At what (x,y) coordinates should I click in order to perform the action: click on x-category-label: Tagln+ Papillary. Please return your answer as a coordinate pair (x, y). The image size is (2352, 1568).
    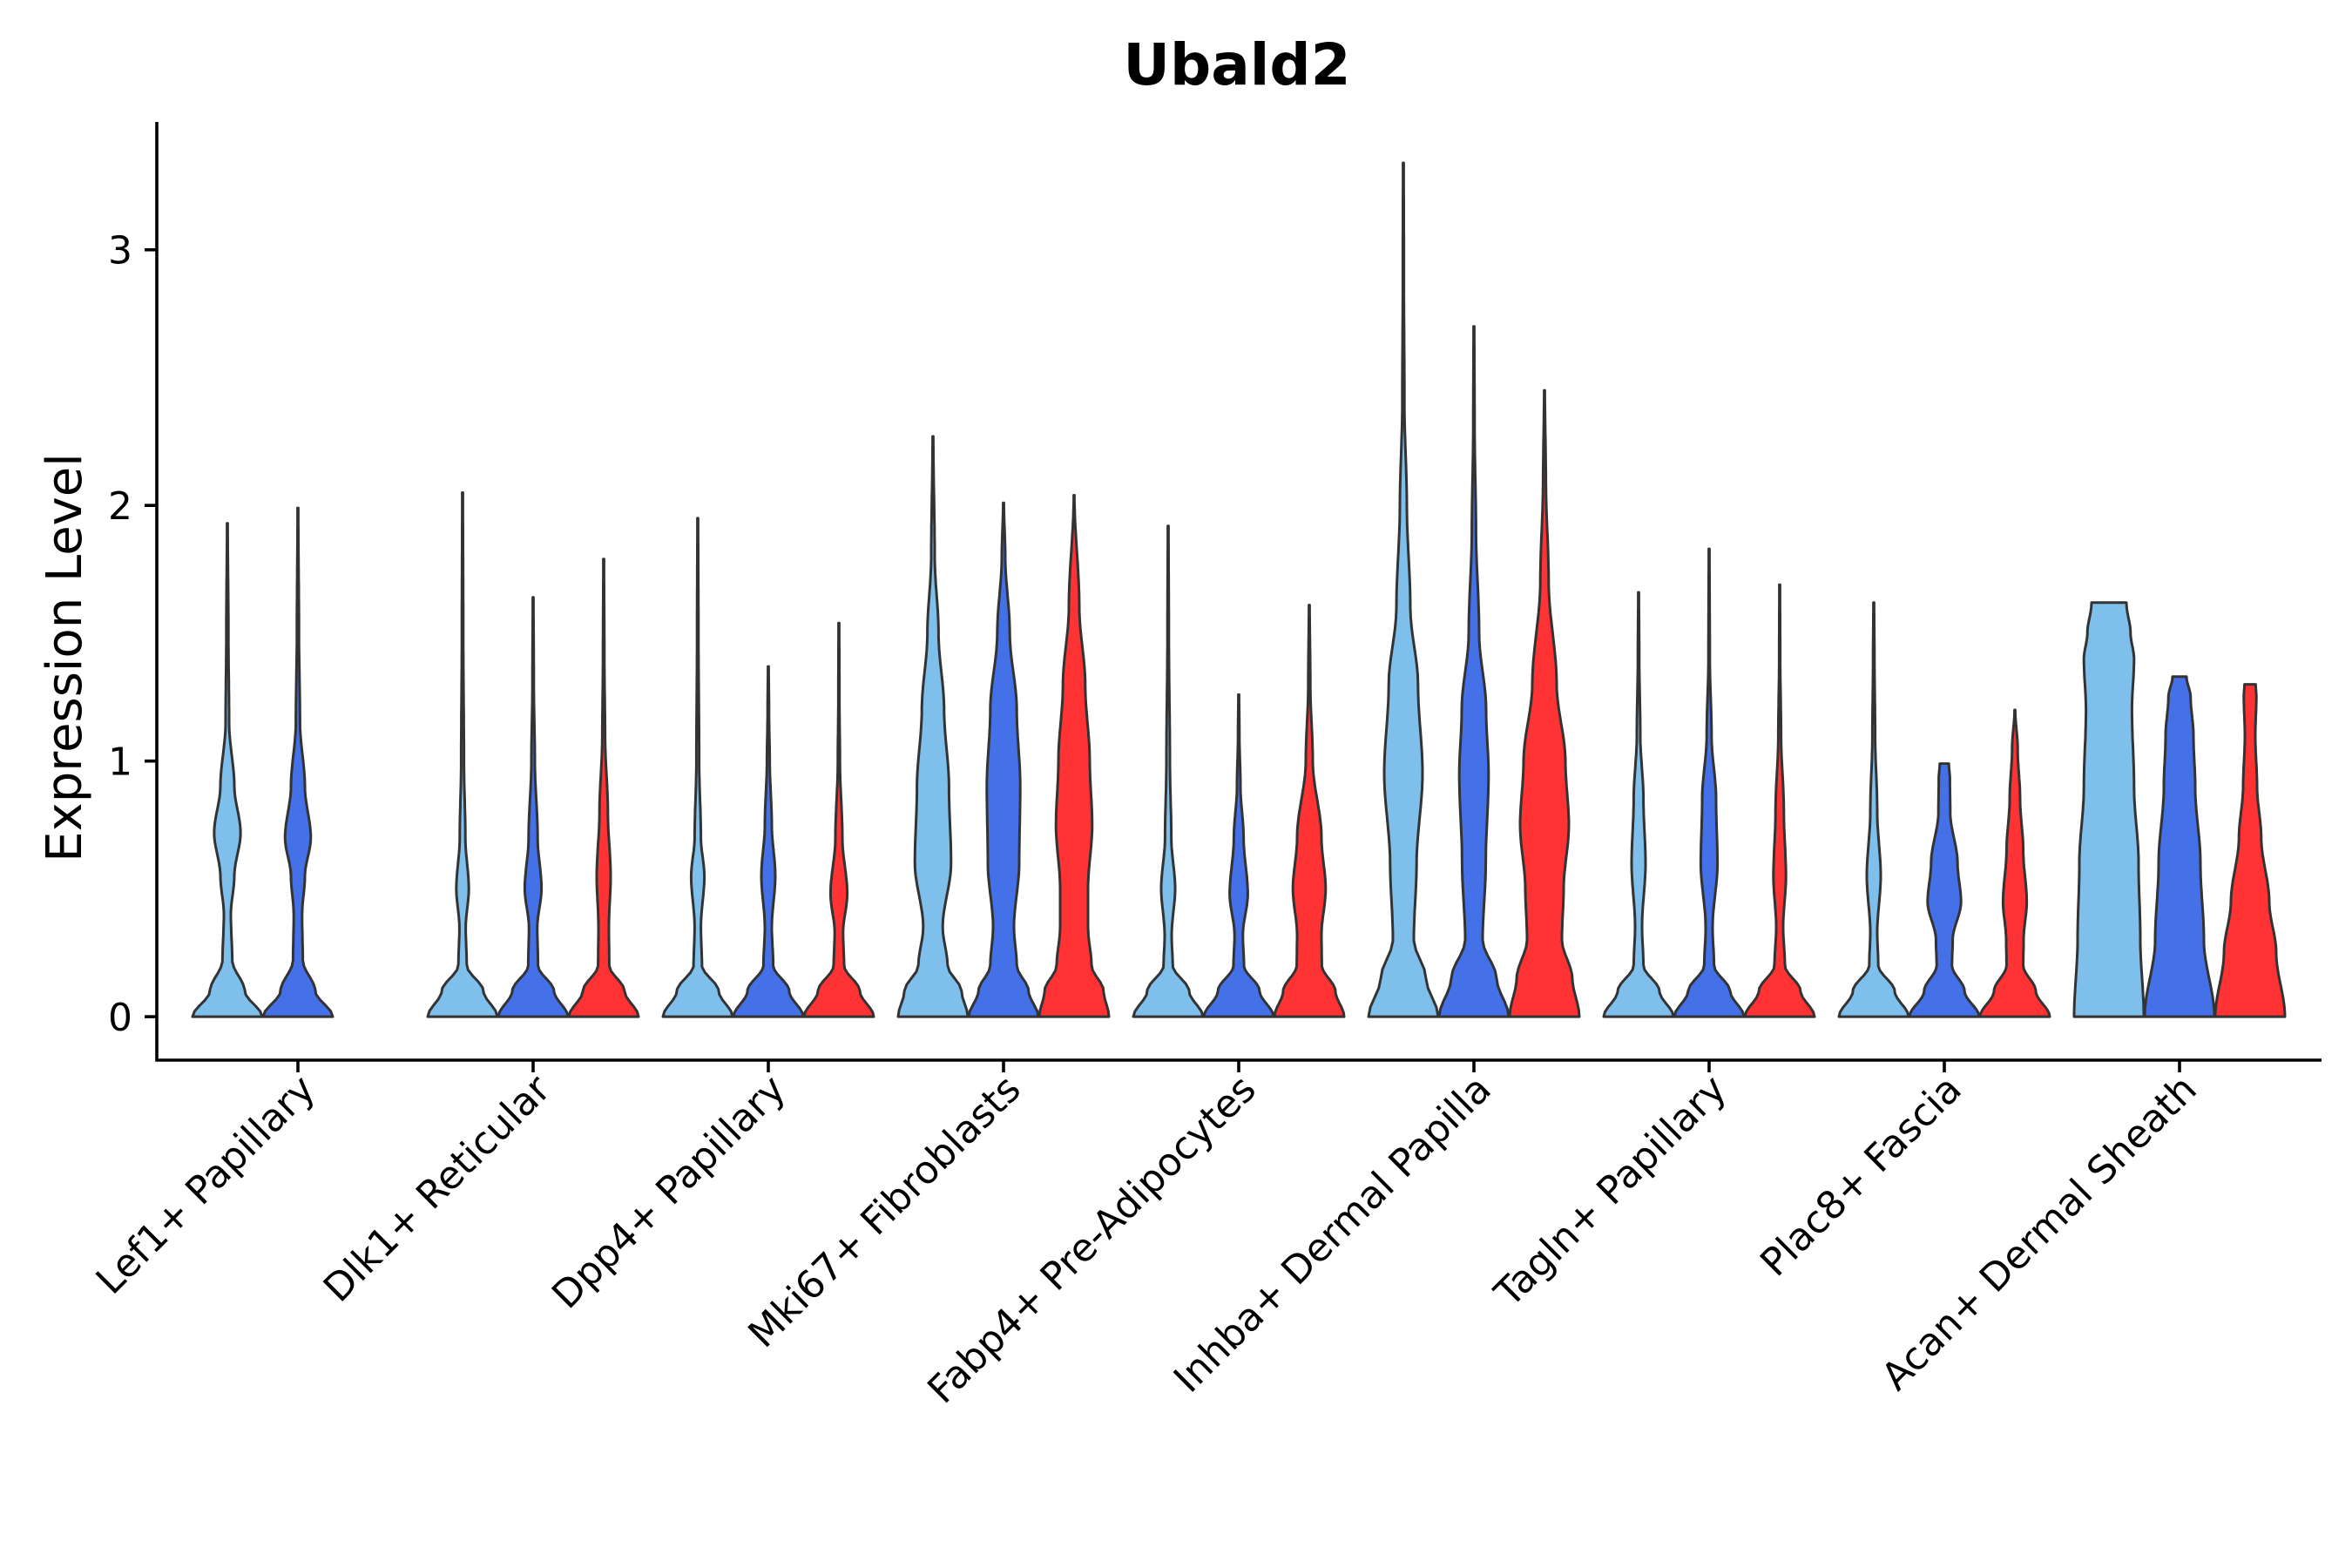
    Looking at the image, I should click on (1610, 1191).